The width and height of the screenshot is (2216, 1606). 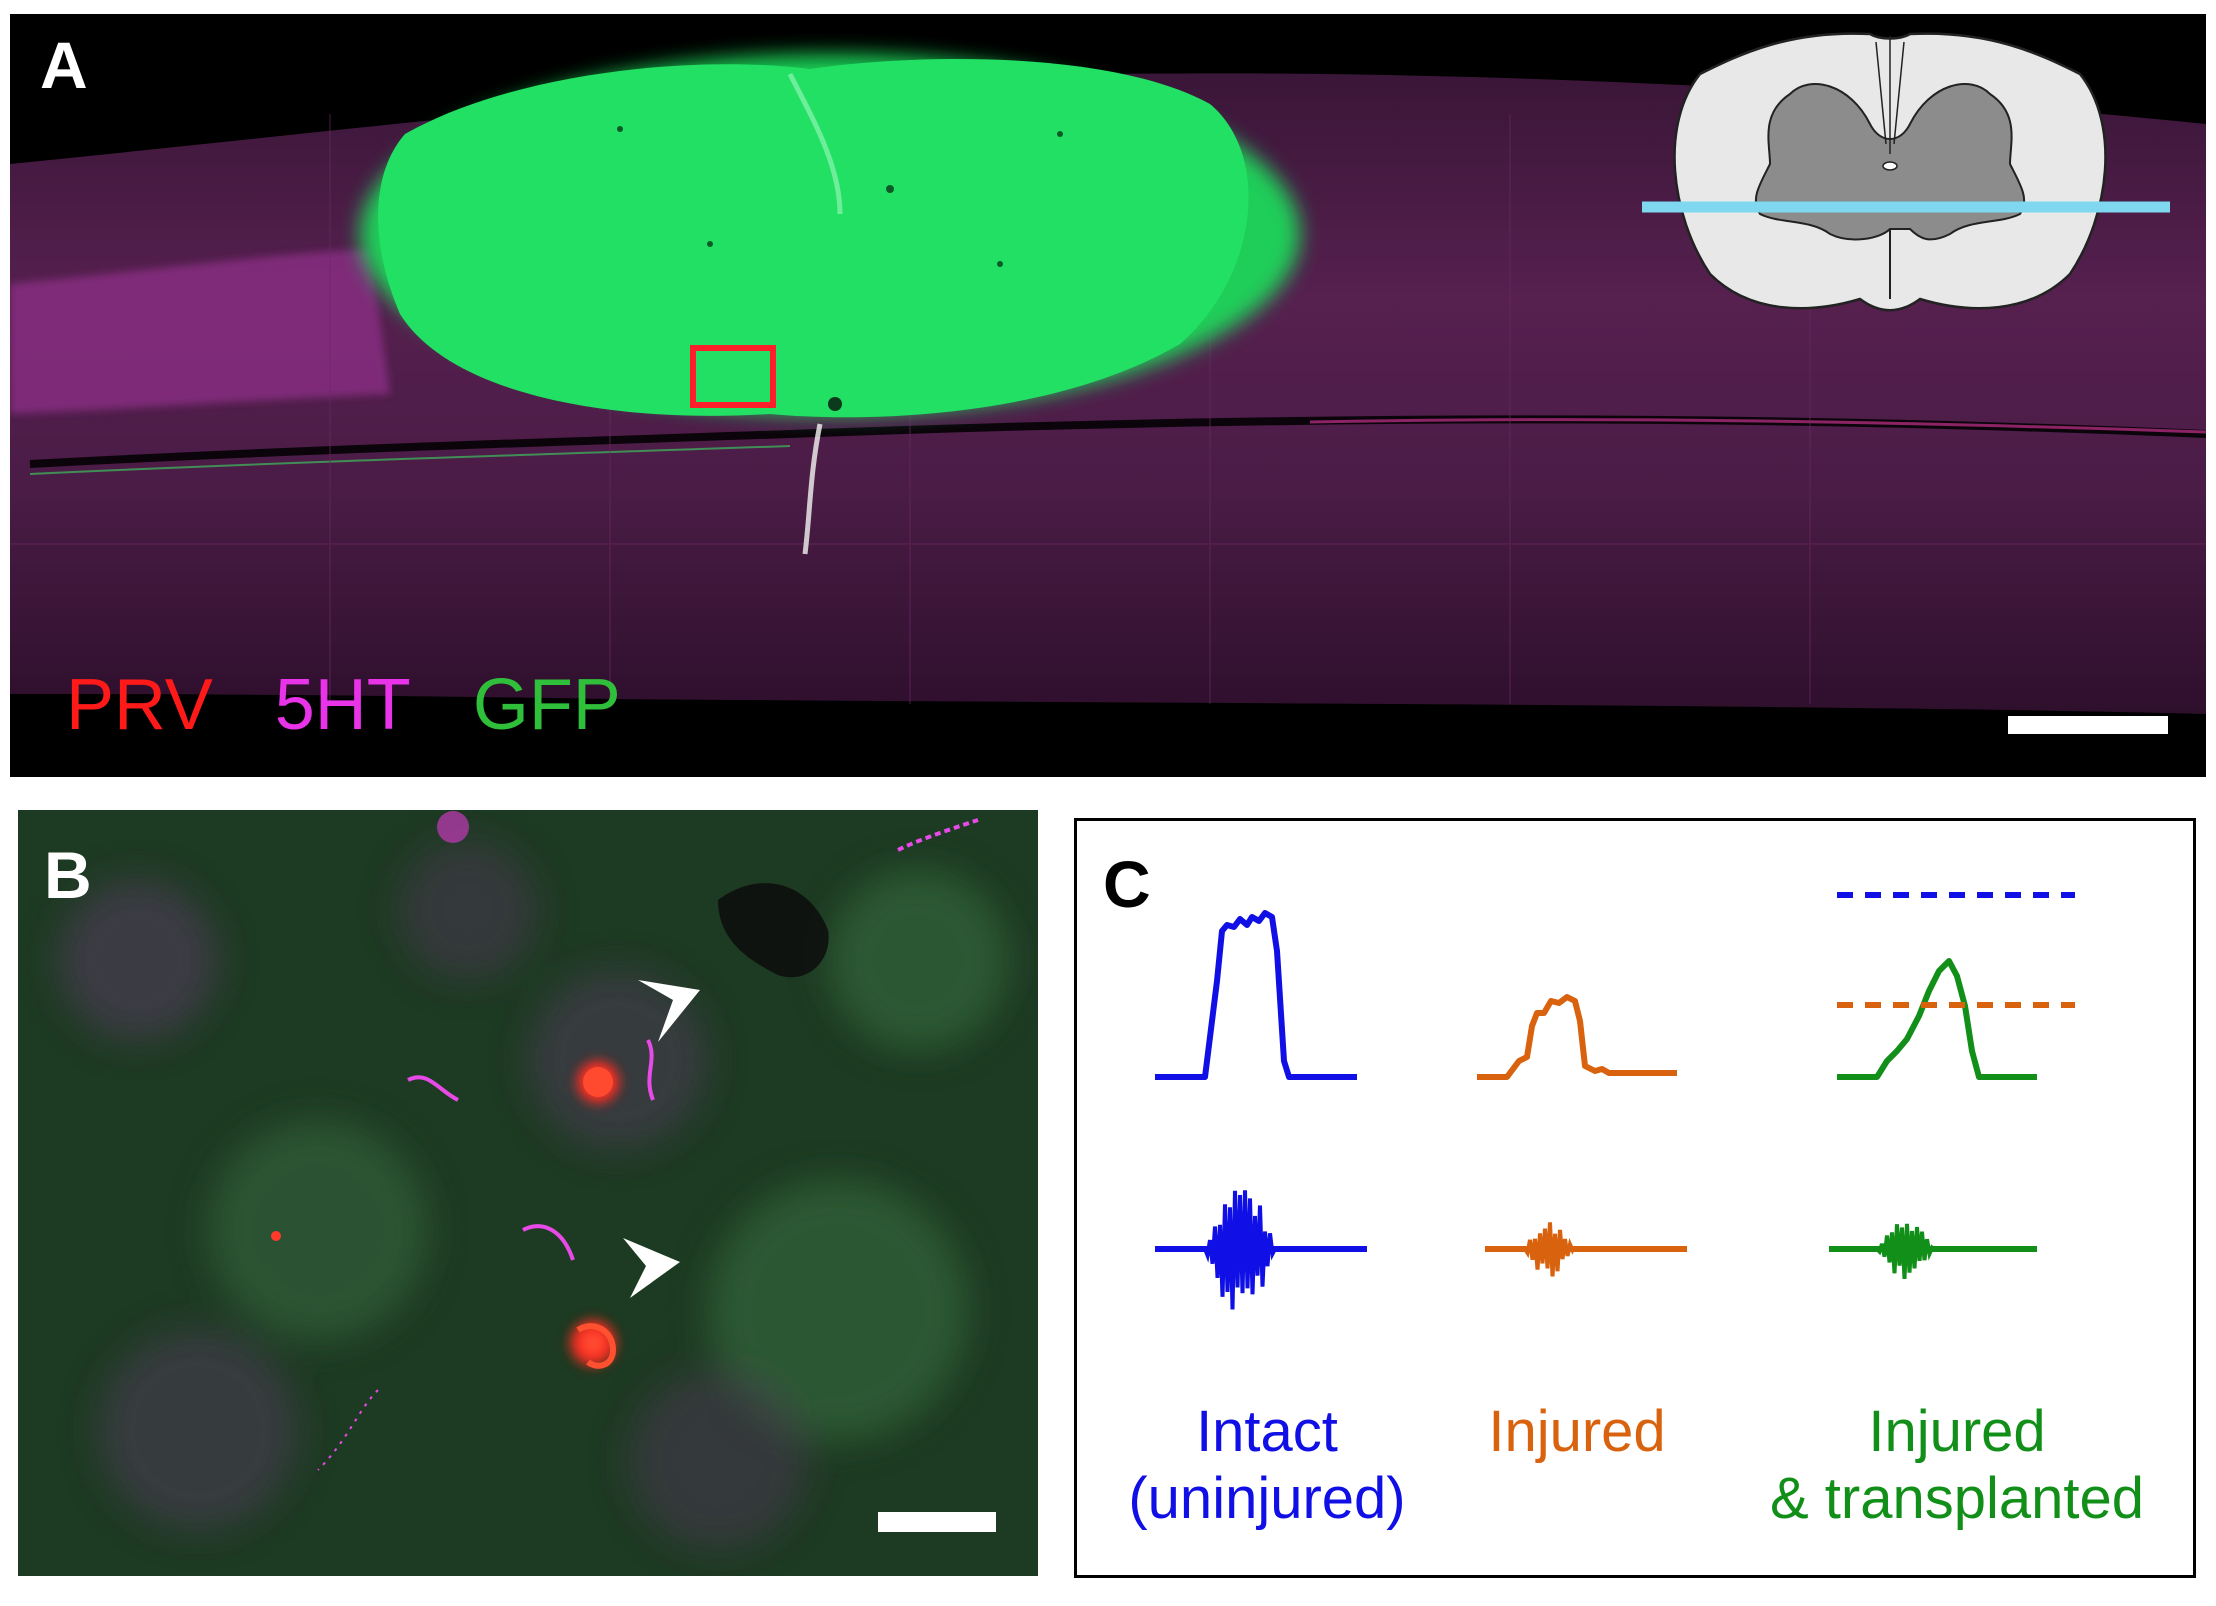 What do you see at coordinates (1577, 1037) in the screenshot?
I see `injured-envelope-trace` at bounding box center [1577, 1037].